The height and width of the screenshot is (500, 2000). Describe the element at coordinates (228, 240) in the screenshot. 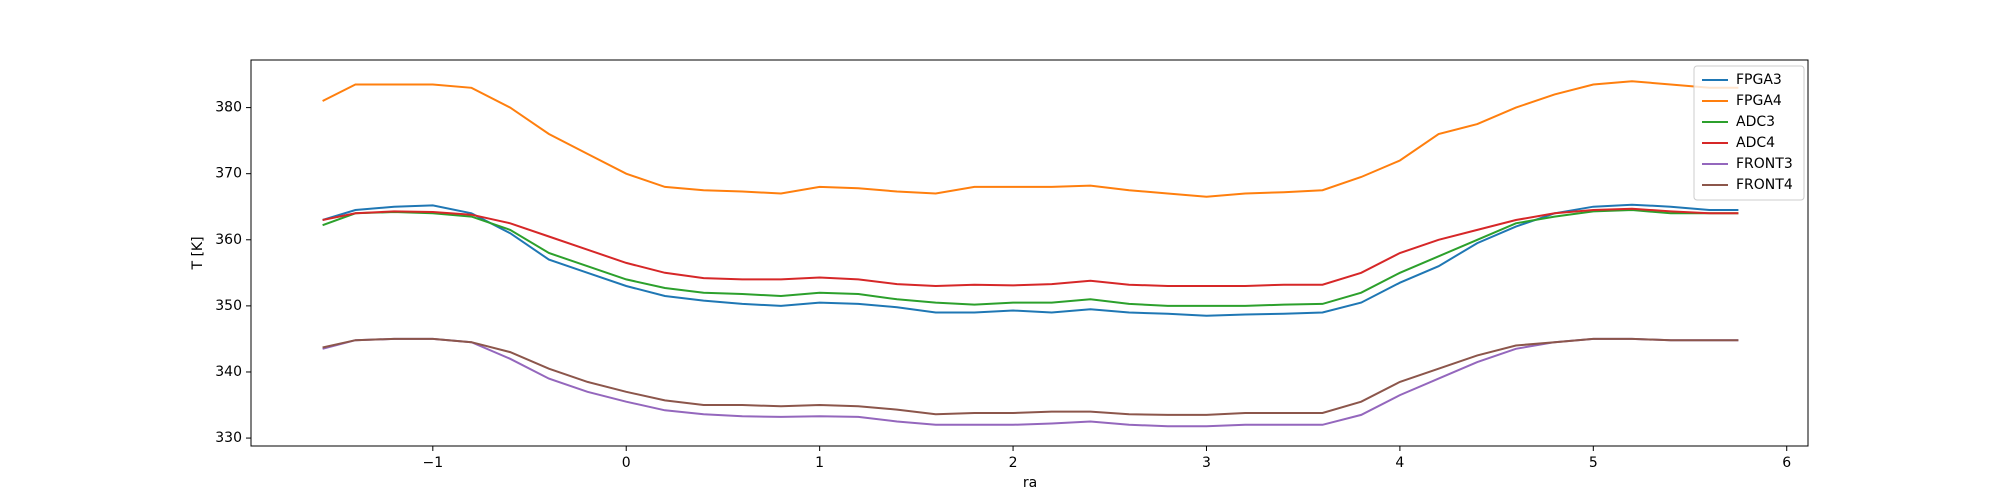

I see `y-tick-label: 360` at that location.